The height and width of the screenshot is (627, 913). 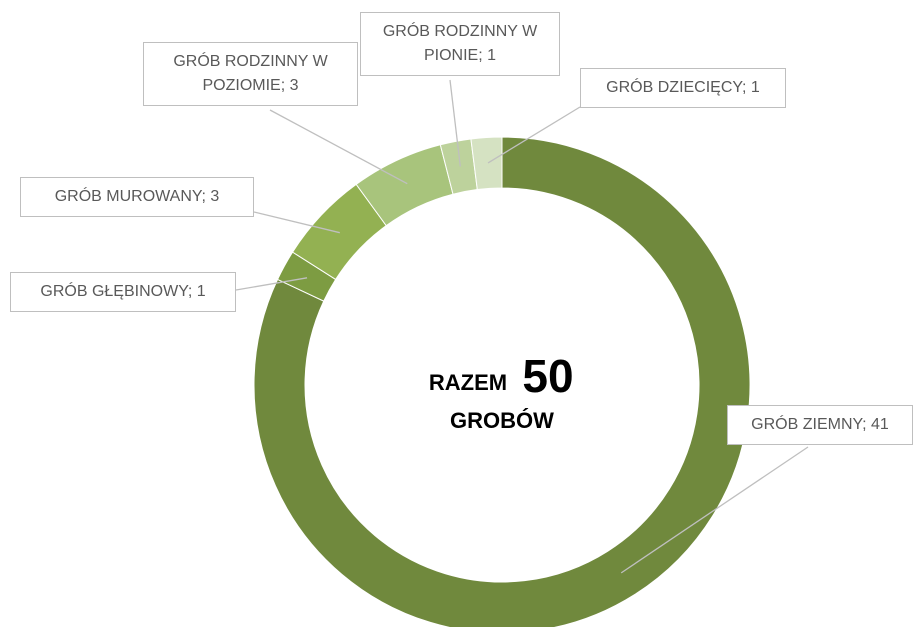 I want to click on center-label: RAZEM, so click(x=468, y=382).